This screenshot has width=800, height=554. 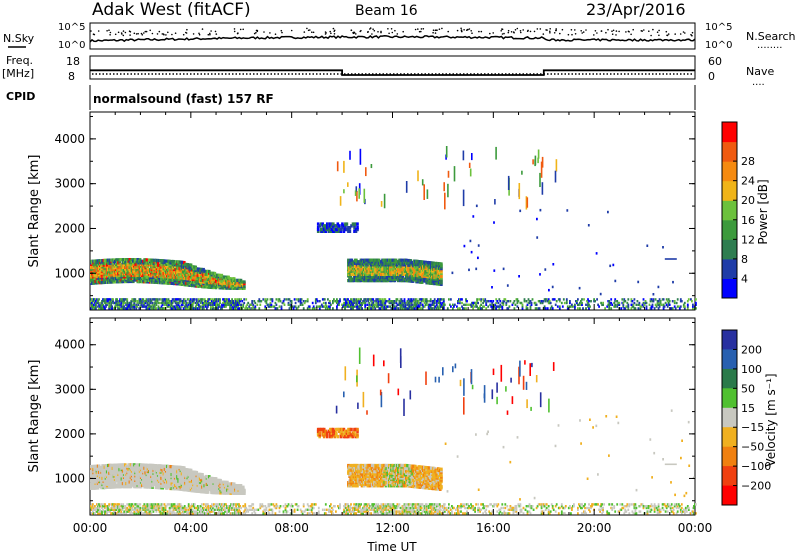 I want to click on nave-label: Nave, so click(x=760, y=71).